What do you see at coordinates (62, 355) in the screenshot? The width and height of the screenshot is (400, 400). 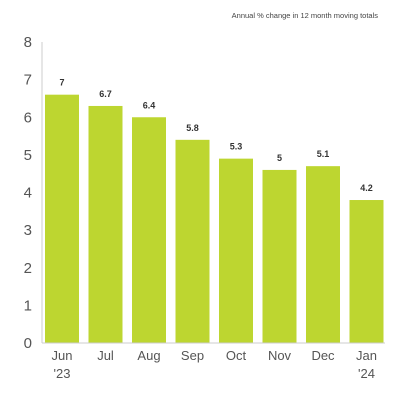 I see `x-category-label: Jun` at bounding box center [62, 355].